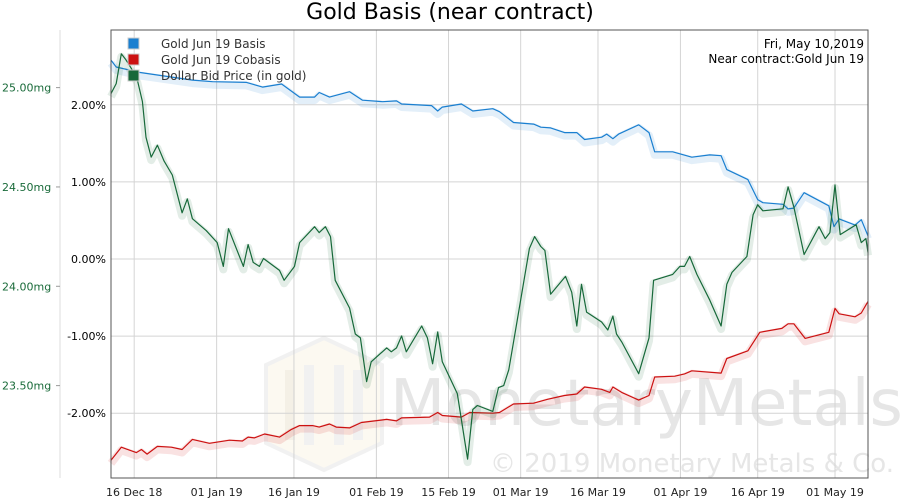  What do you see at coordinates (133, 59) in the screenshot?
I see `legend-swatch-cobasis` at bounding box center [133, 59].